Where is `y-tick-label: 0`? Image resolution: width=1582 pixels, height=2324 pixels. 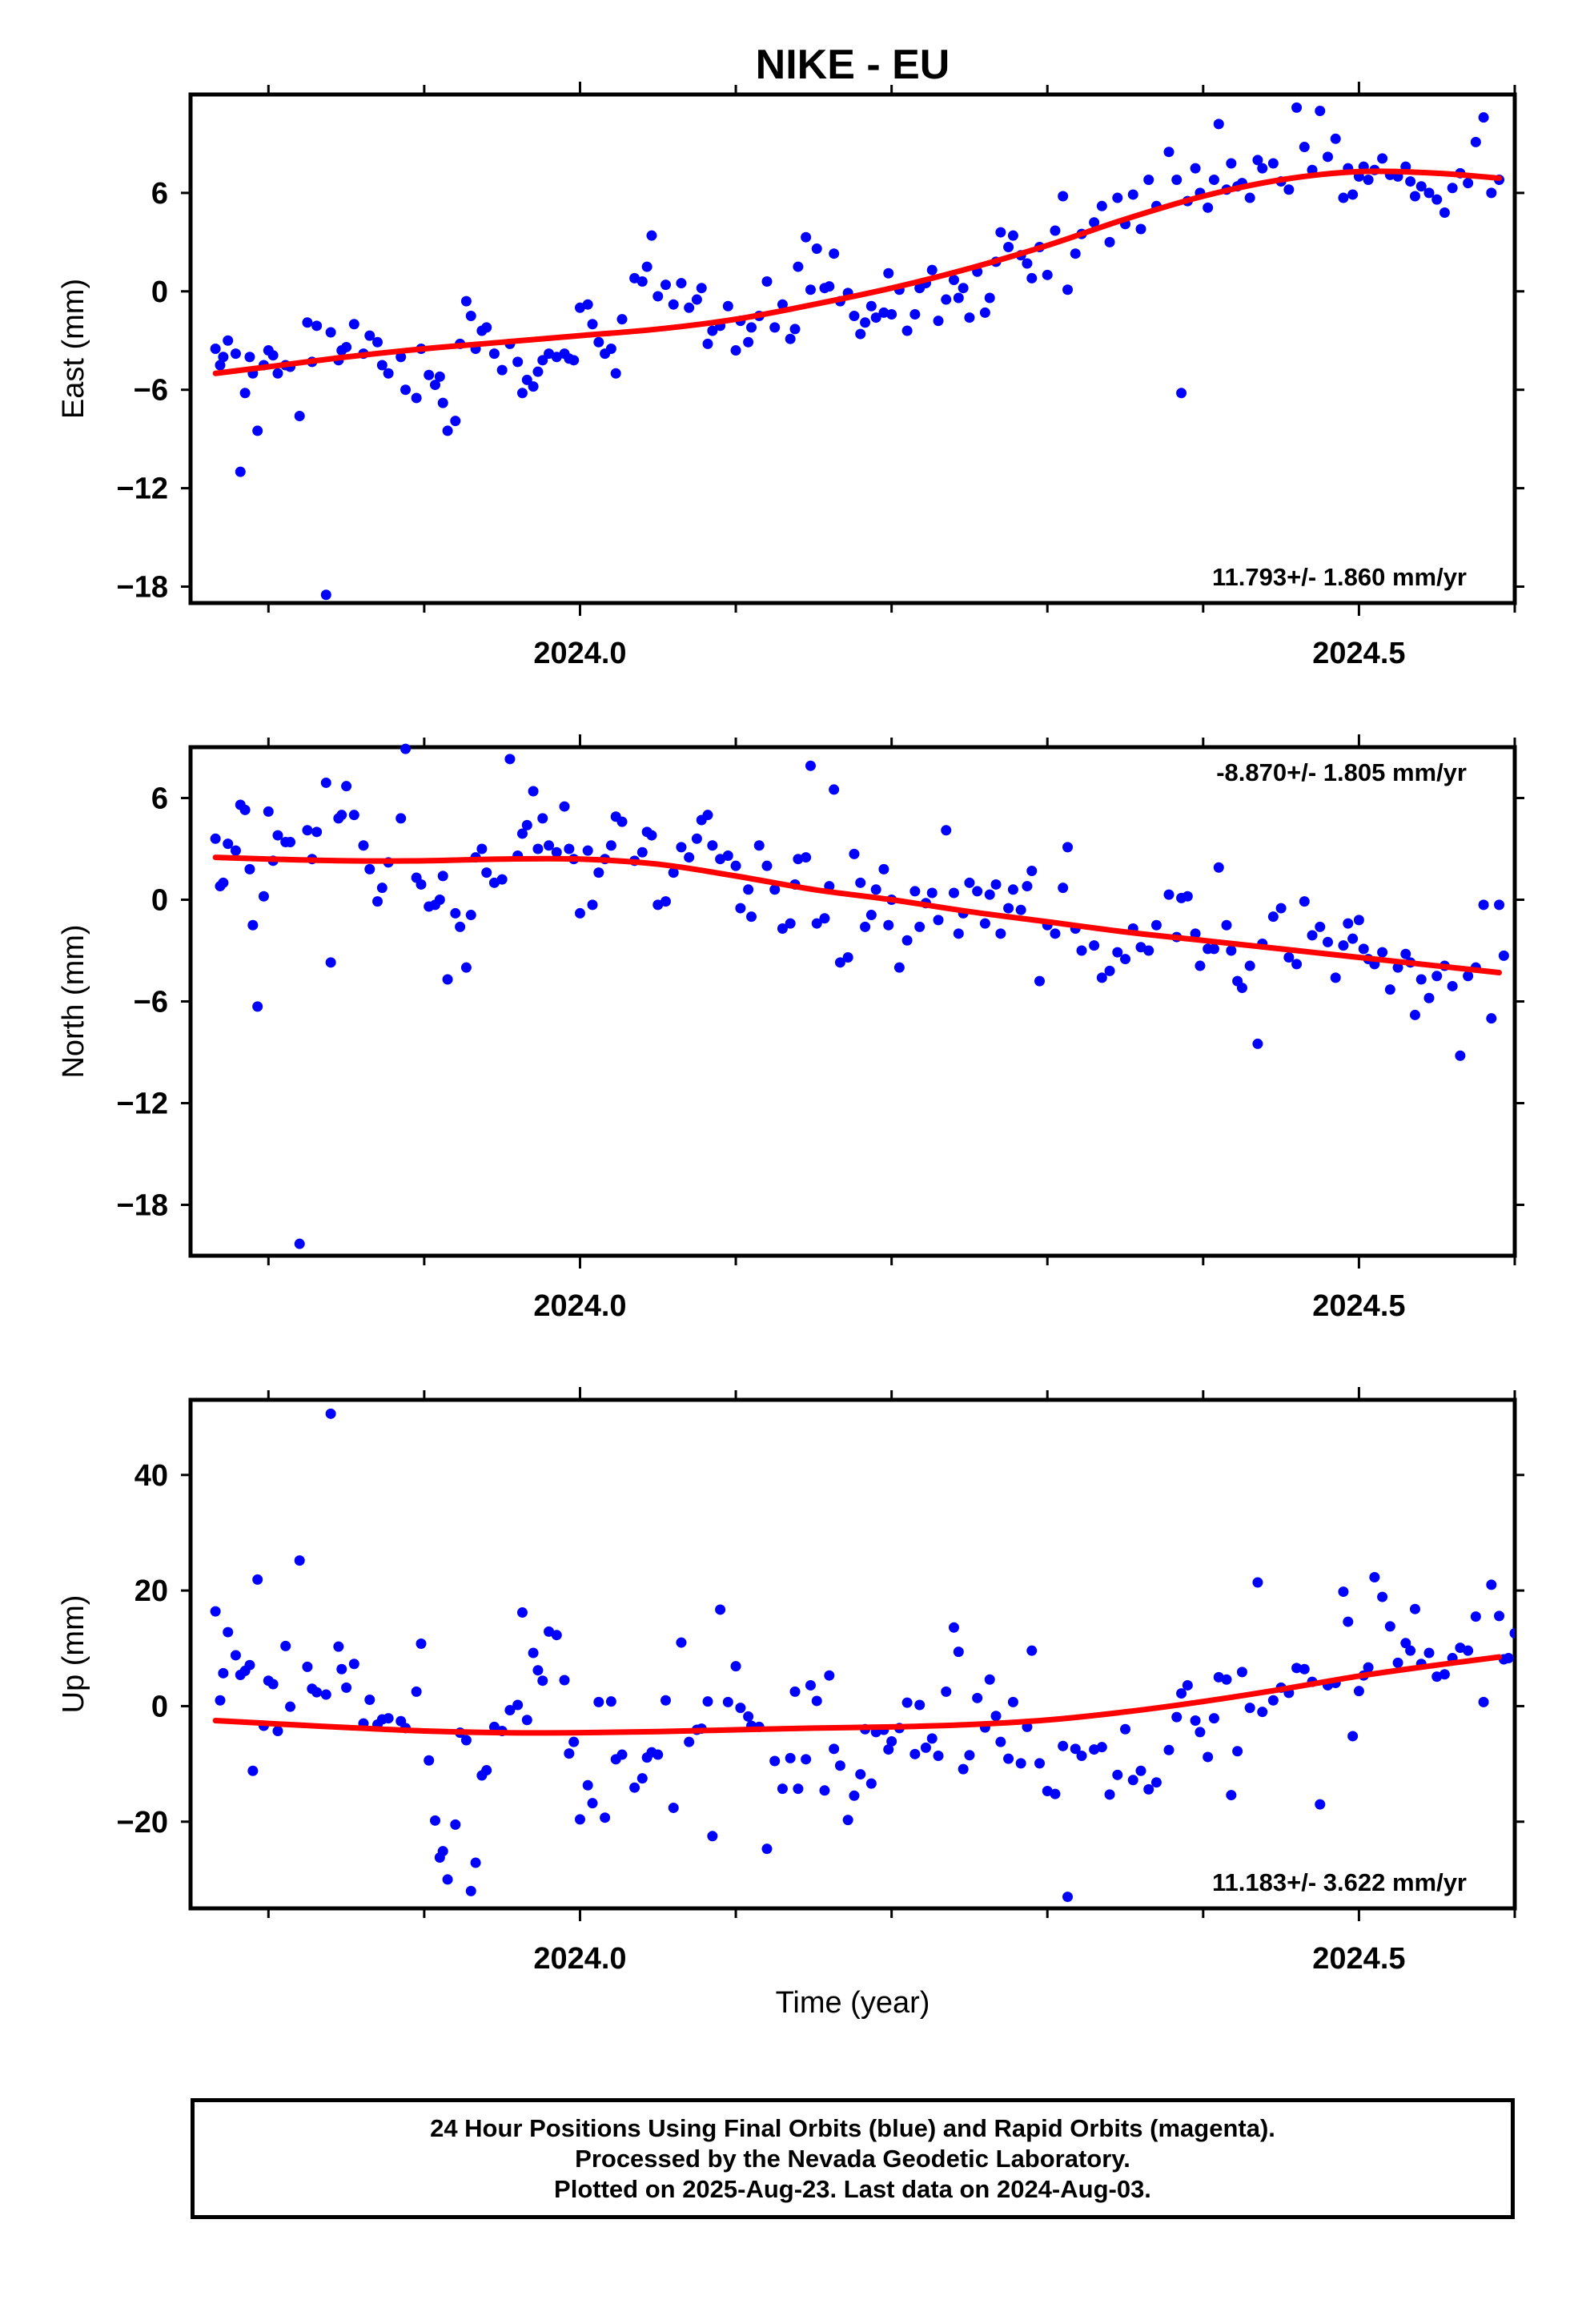
y-tick-label: 0 is located at coordinates (159, 292).